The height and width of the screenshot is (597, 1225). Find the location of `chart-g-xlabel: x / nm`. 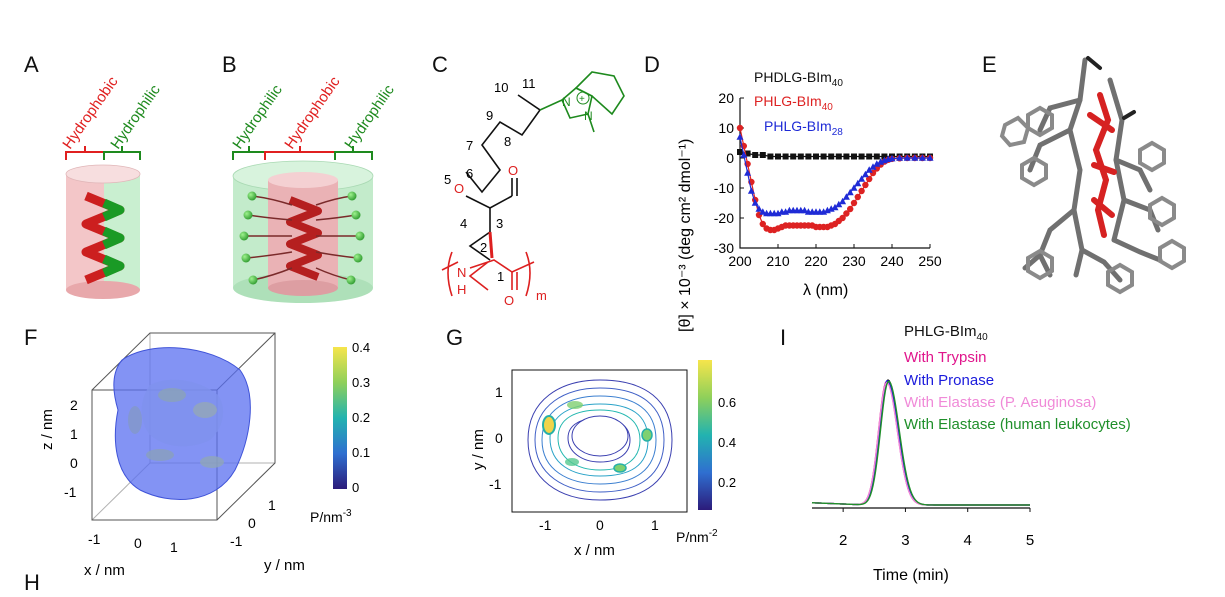

chart-g-xlabel: x / nm is located at coordinates (594, 550).